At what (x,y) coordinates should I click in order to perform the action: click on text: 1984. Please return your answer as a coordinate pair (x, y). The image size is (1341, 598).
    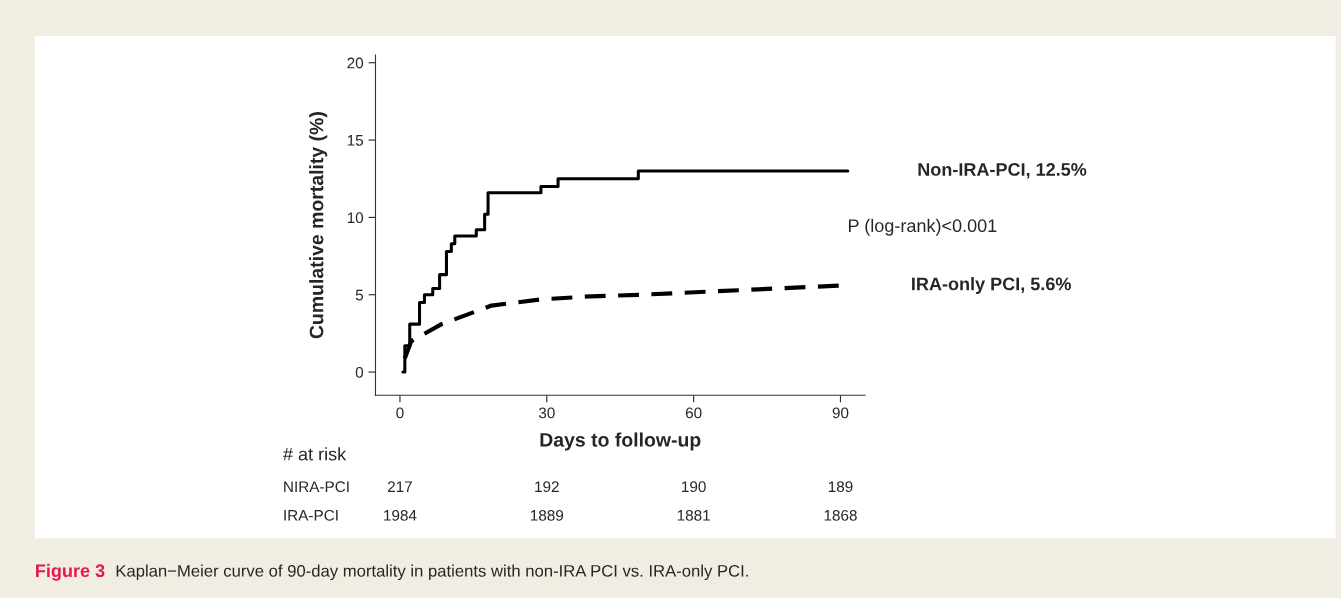
    Looking at the image, I should click on (400, 515).